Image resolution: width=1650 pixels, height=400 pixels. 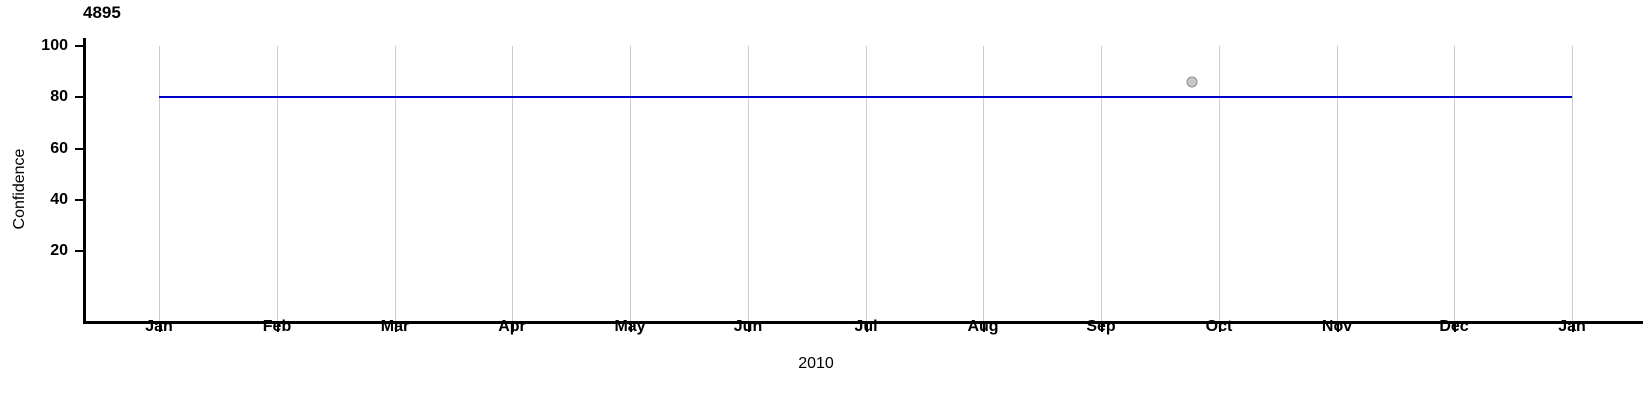 I want to click on series-line-confidence-threshold, so click(x=865, y=97).